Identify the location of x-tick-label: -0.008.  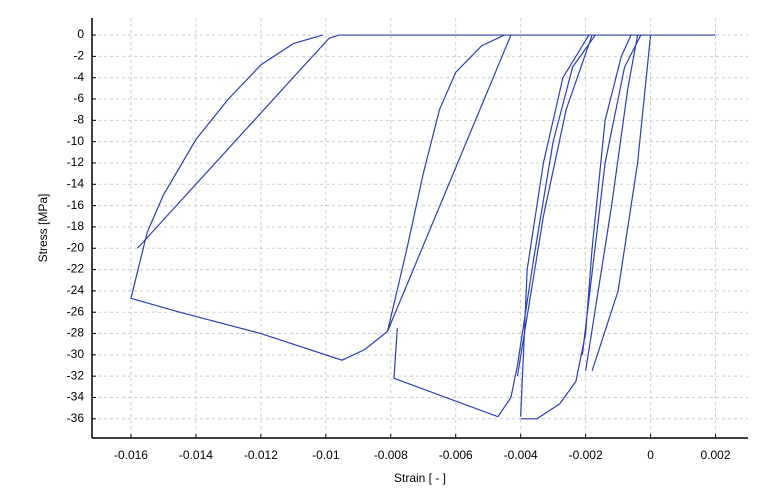
(391, 455).